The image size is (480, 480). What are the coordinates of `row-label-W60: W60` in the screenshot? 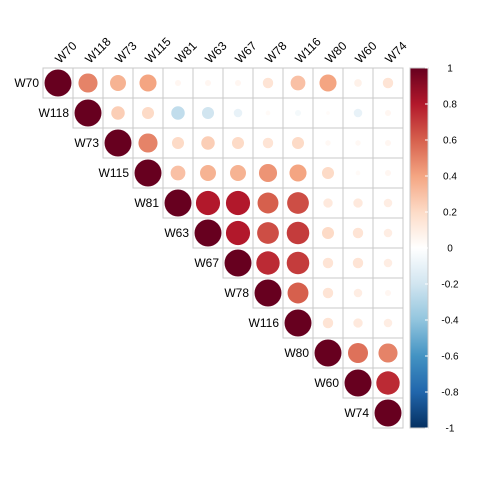 It's located at (326, 383).